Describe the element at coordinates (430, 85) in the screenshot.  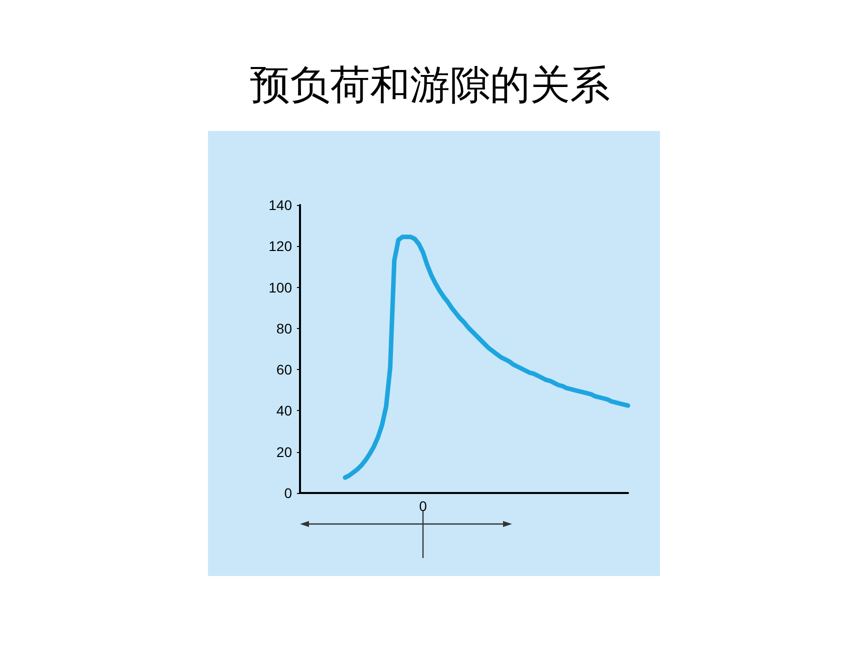
I see `chart-title: 预负荷和游隙的关系` at that location.